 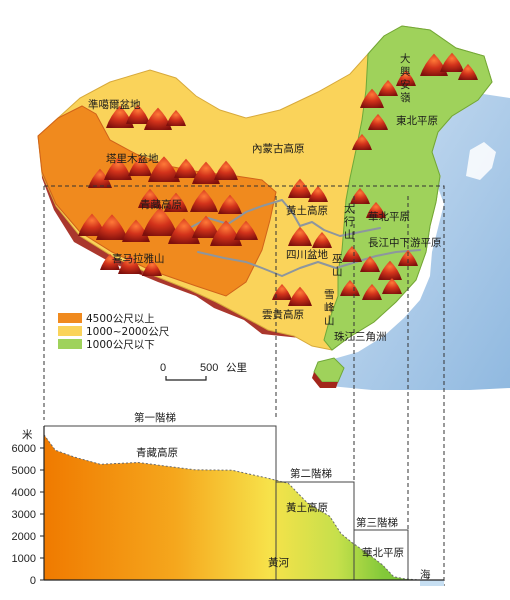 What do you see at coordinates (120, 319) in the screenshot?
I see `legend-label-high: 4500公尺以上` at bounding box center [120, 319].